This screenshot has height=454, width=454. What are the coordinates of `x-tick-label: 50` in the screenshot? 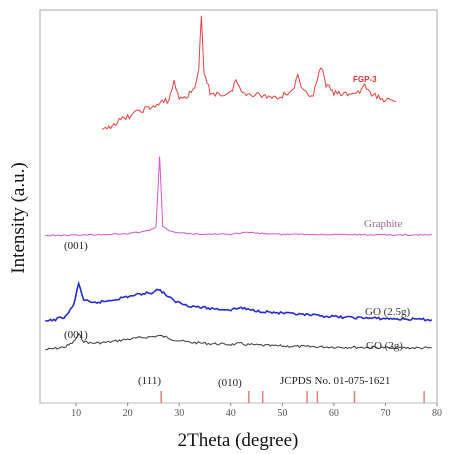 It's located at (282, 413).